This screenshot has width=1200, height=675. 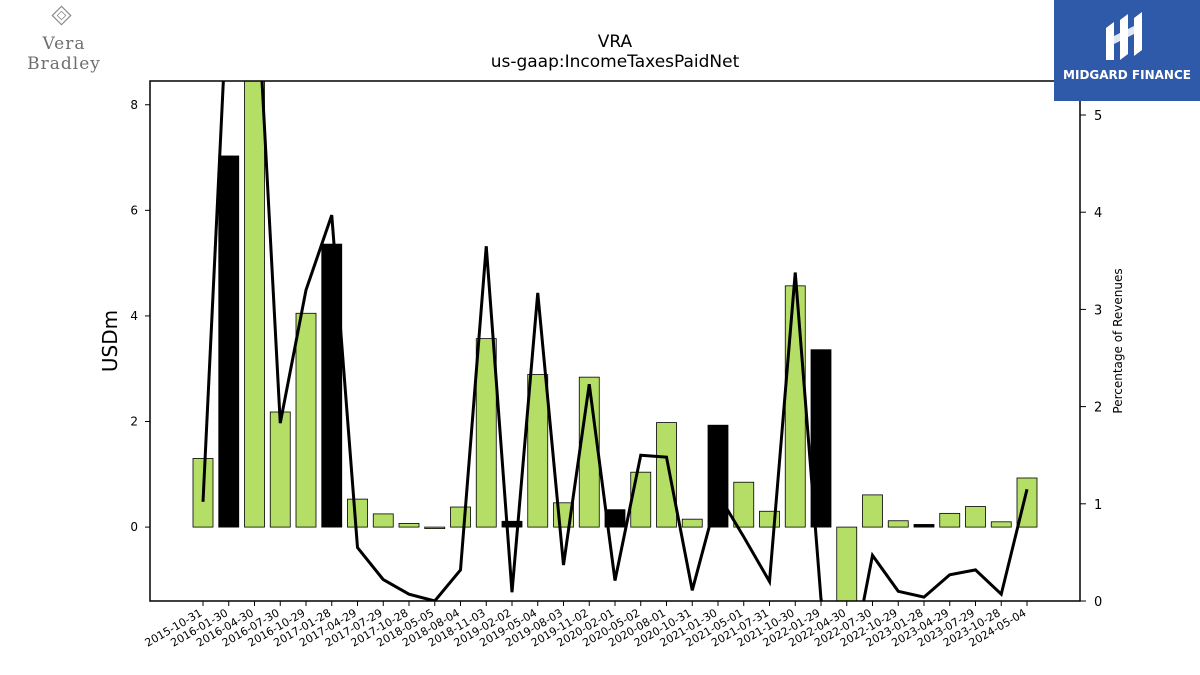 I want to click on y2-tick-label: 4, so click(x=1098, y=213).